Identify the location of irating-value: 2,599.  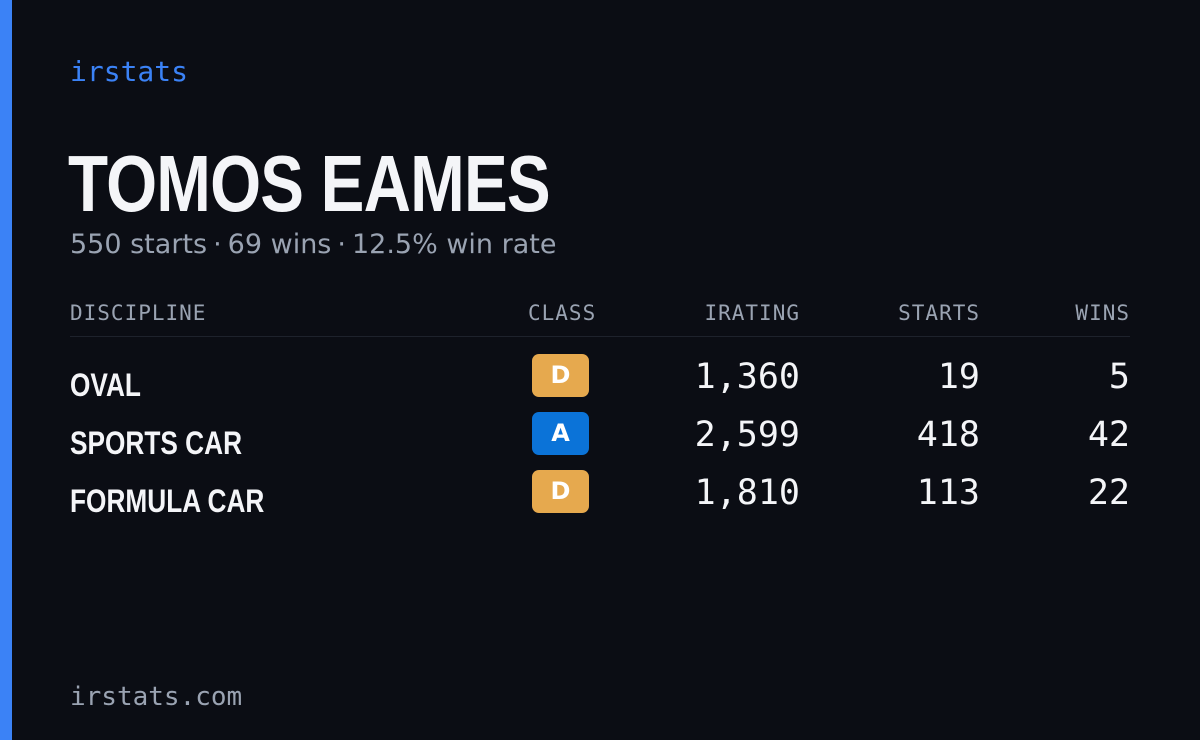
(747, 435).